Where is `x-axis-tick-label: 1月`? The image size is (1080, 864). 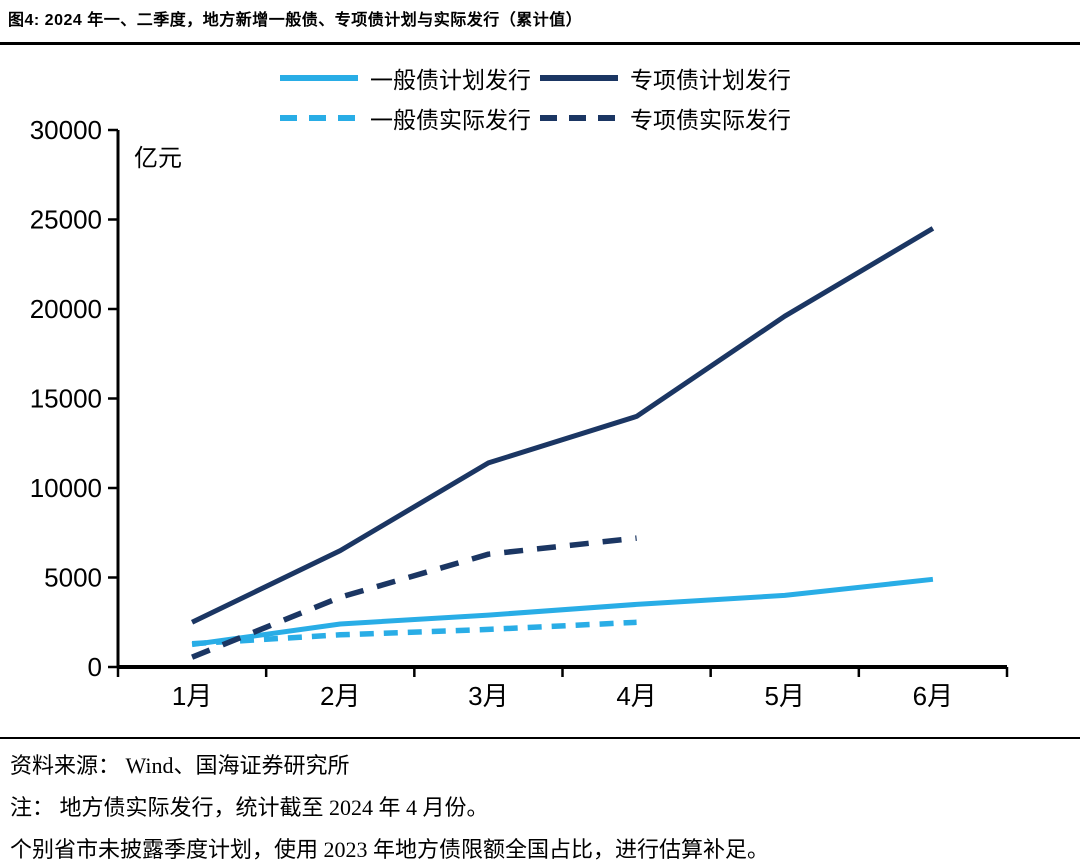 x-axis-tick-label: 1月 is located at coordinates (192, 696).